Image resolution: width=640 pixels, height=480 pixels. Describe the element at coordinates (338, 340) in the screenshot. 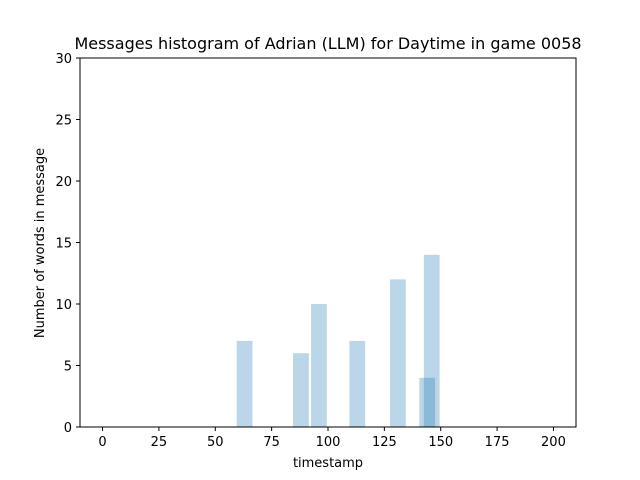

I see `bars-group` at that location.